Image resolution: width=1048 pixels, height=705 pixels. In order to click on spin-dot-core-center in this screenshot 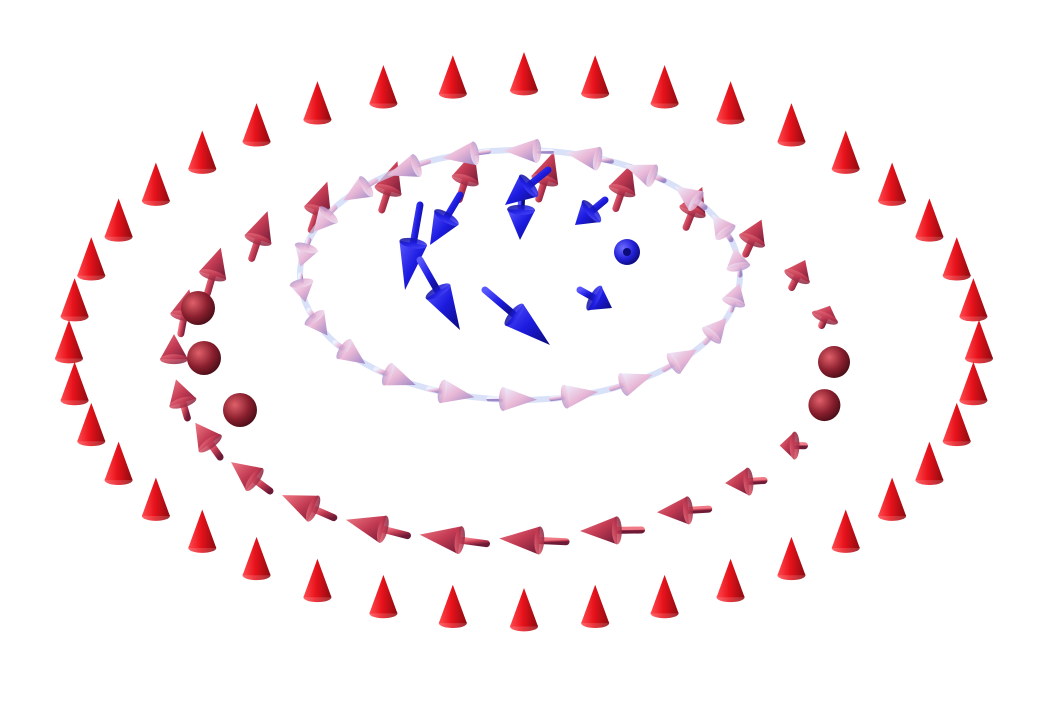, I will do `click(627, 252)`.